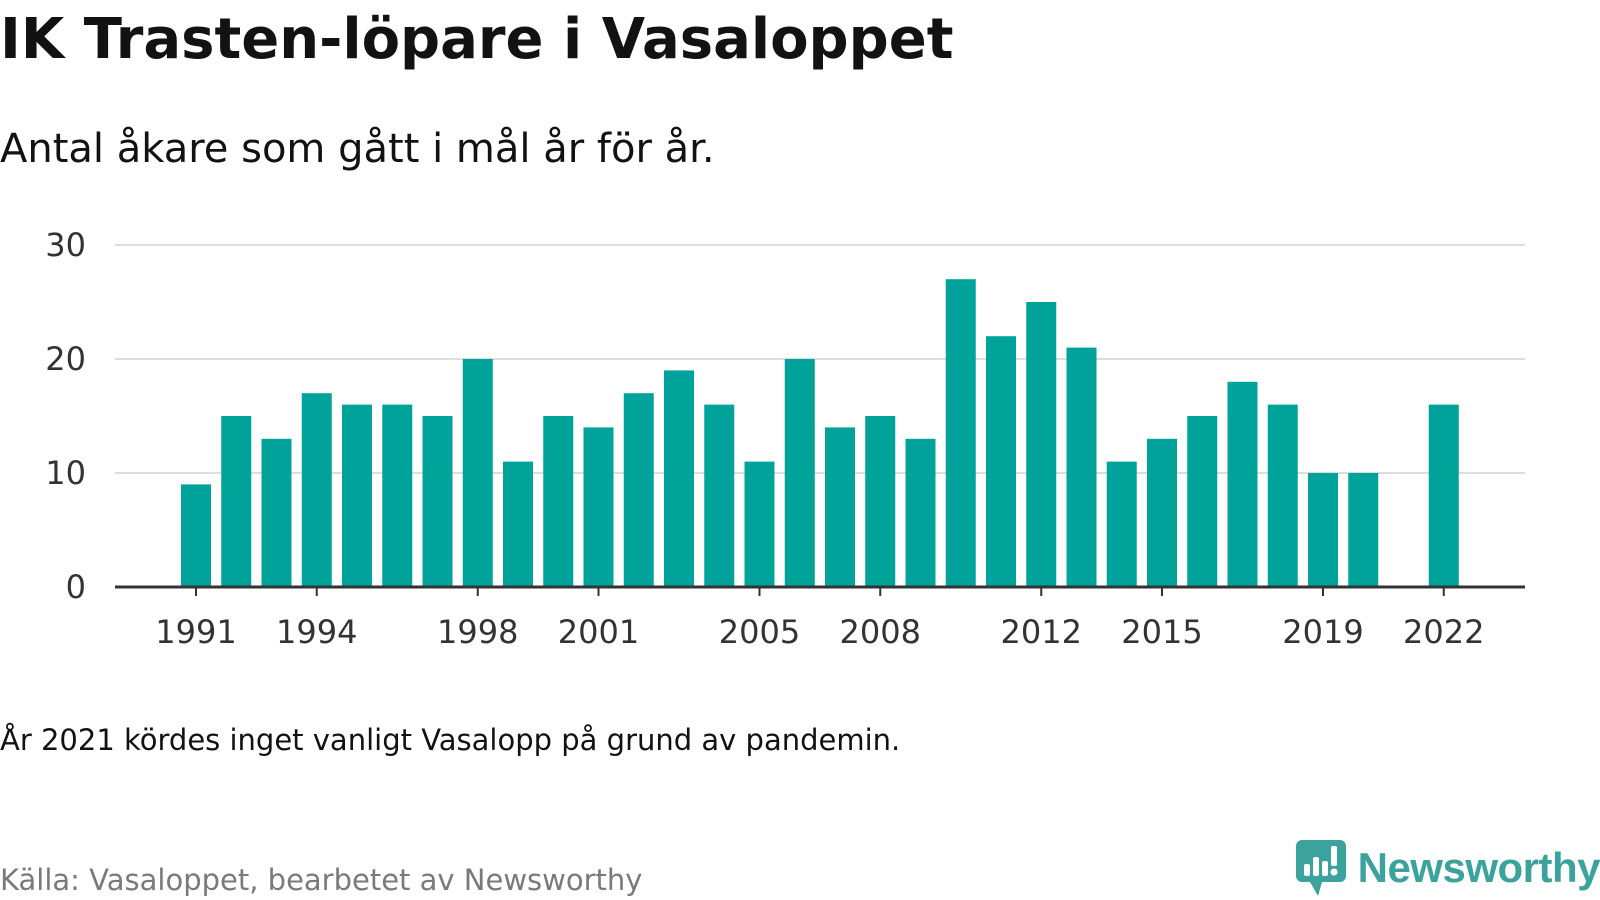 The width and height of the screenshot is (1600, 900). I want to click on bar-2022, so click(1443, 495).